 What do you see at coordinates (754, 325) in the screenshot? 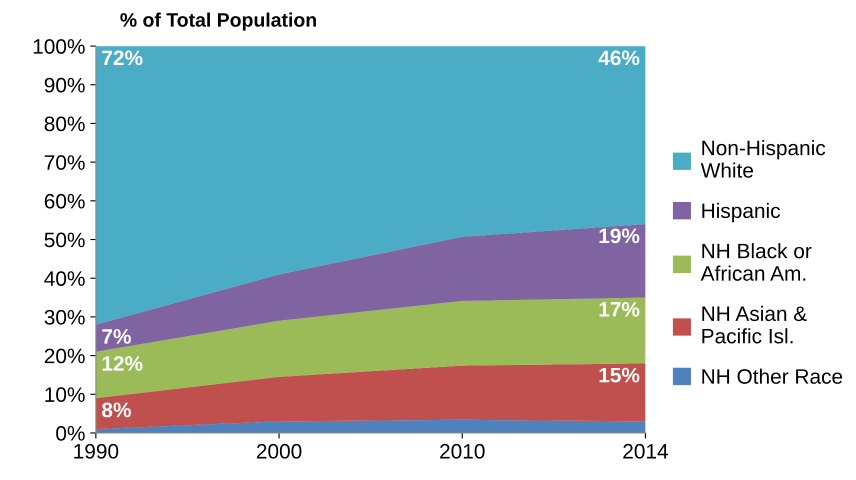
I see `legend-label: NH Asian & Pacific Isl.` at bounding box center [754, 325].